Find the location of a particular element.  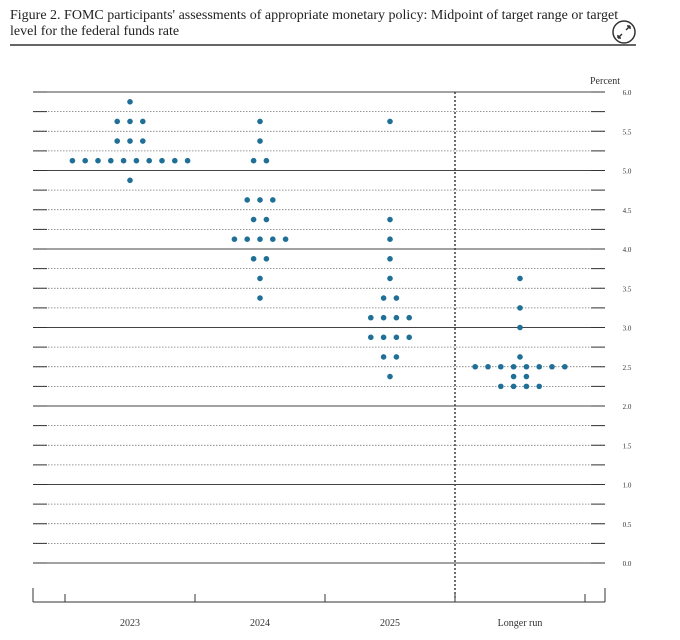

y-tick-label: 1.0 is located at coordinates (627, 486).